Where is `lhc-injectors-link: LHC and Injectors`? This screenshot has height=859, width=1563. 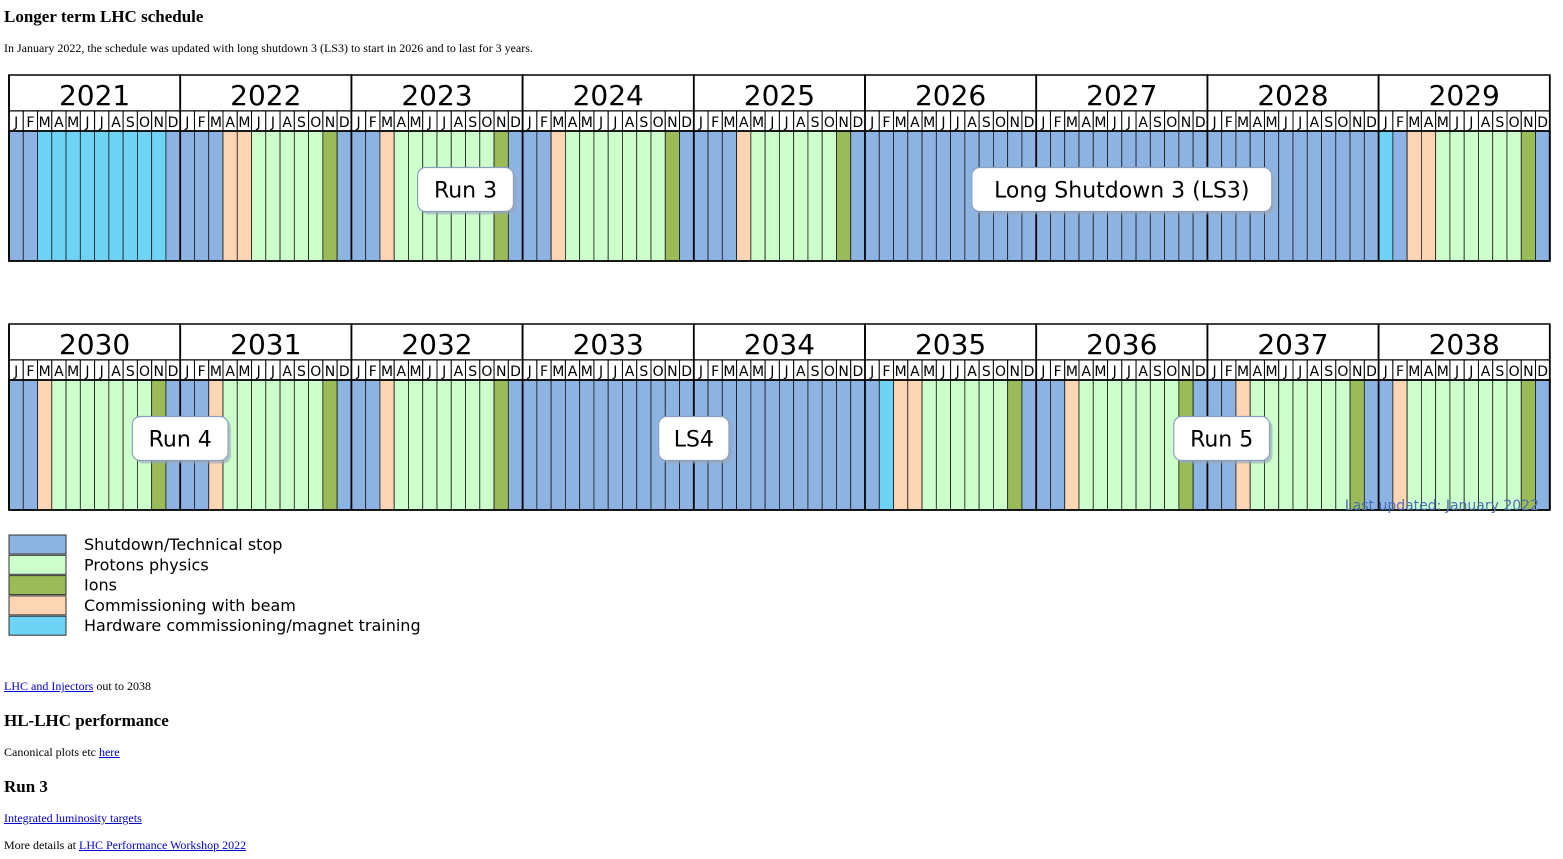 lhc-injectors-link: LHC and Injectors is located at coordinates (49, 686).